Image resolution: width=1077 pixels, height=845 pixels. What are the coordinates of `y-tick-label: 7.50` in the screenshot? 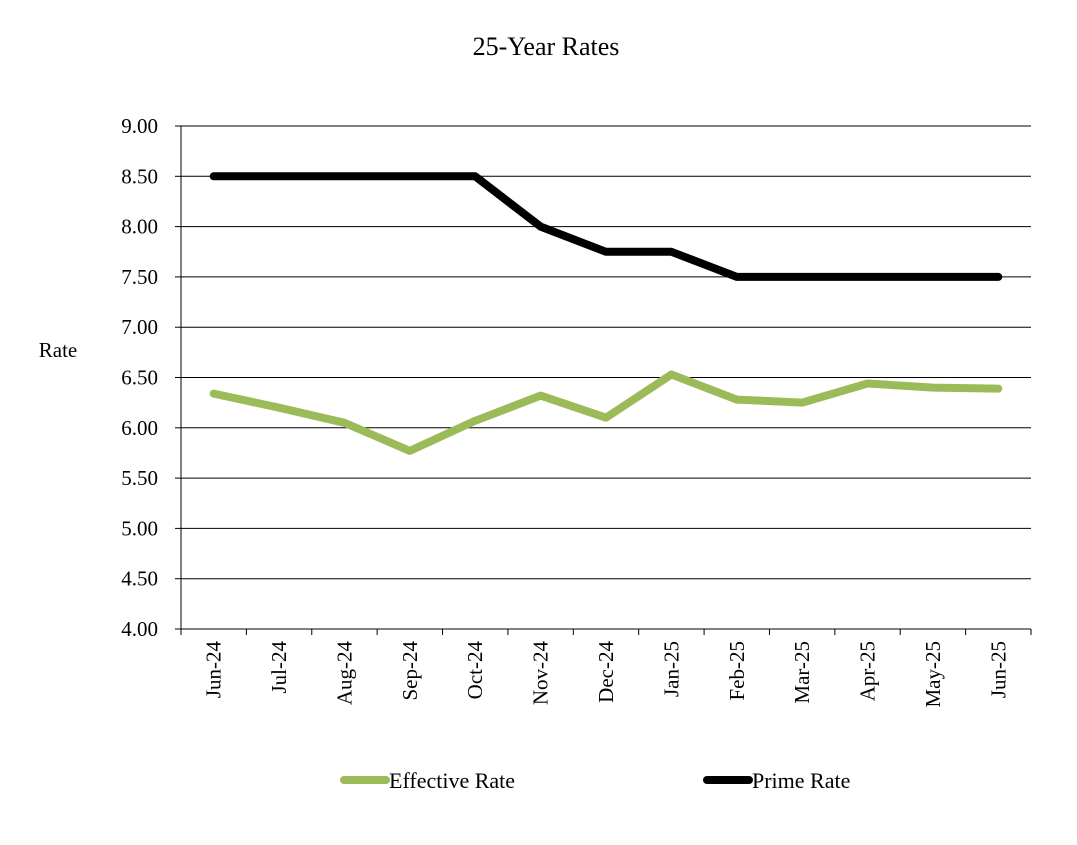 It's located at (139, 277).